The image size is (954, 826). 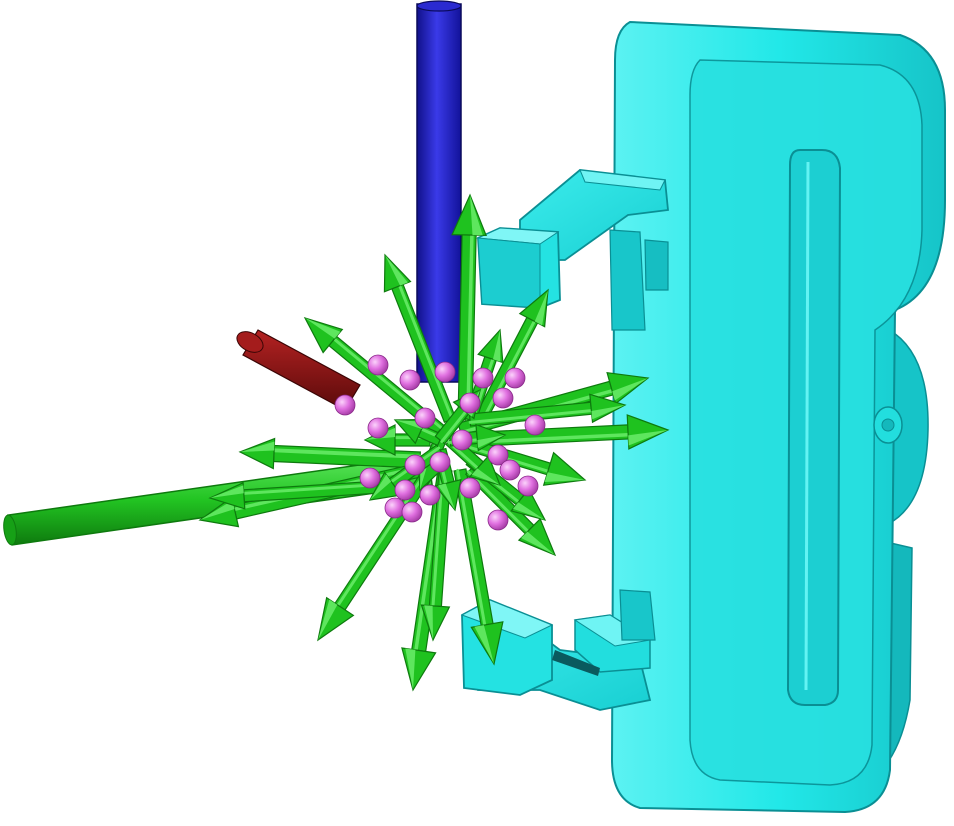 What do you see at coordinates (440, 442) in the screenshot?
I see `contact-points` at bounding box center [440, 442].